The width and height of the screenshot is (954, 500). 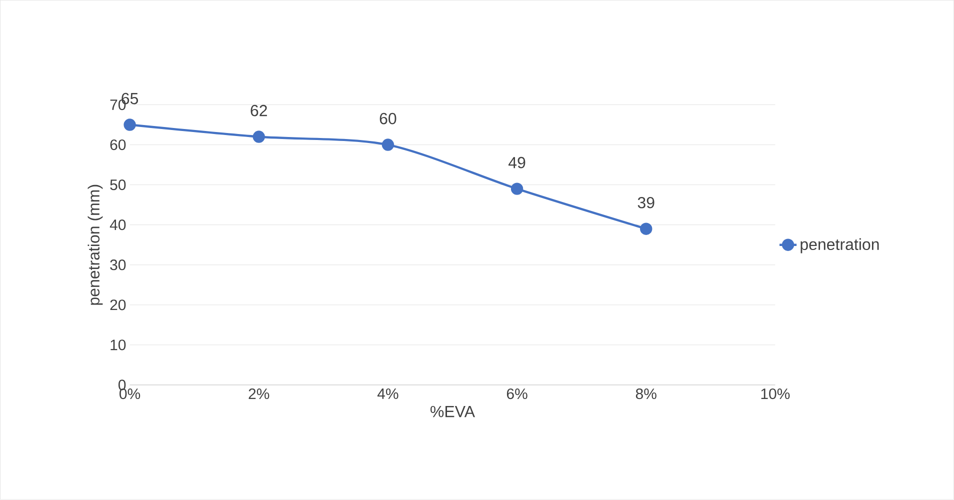 I want to click on x-tick-label: 2%, so click(x=259, y=394).